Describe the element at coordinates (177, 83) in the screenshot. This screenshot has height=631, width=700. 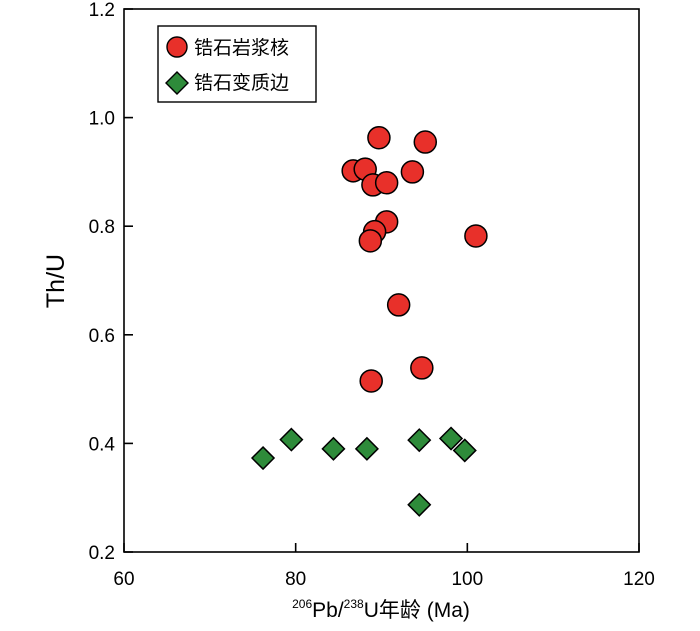
I see `legend-marker-diamond` at that location.